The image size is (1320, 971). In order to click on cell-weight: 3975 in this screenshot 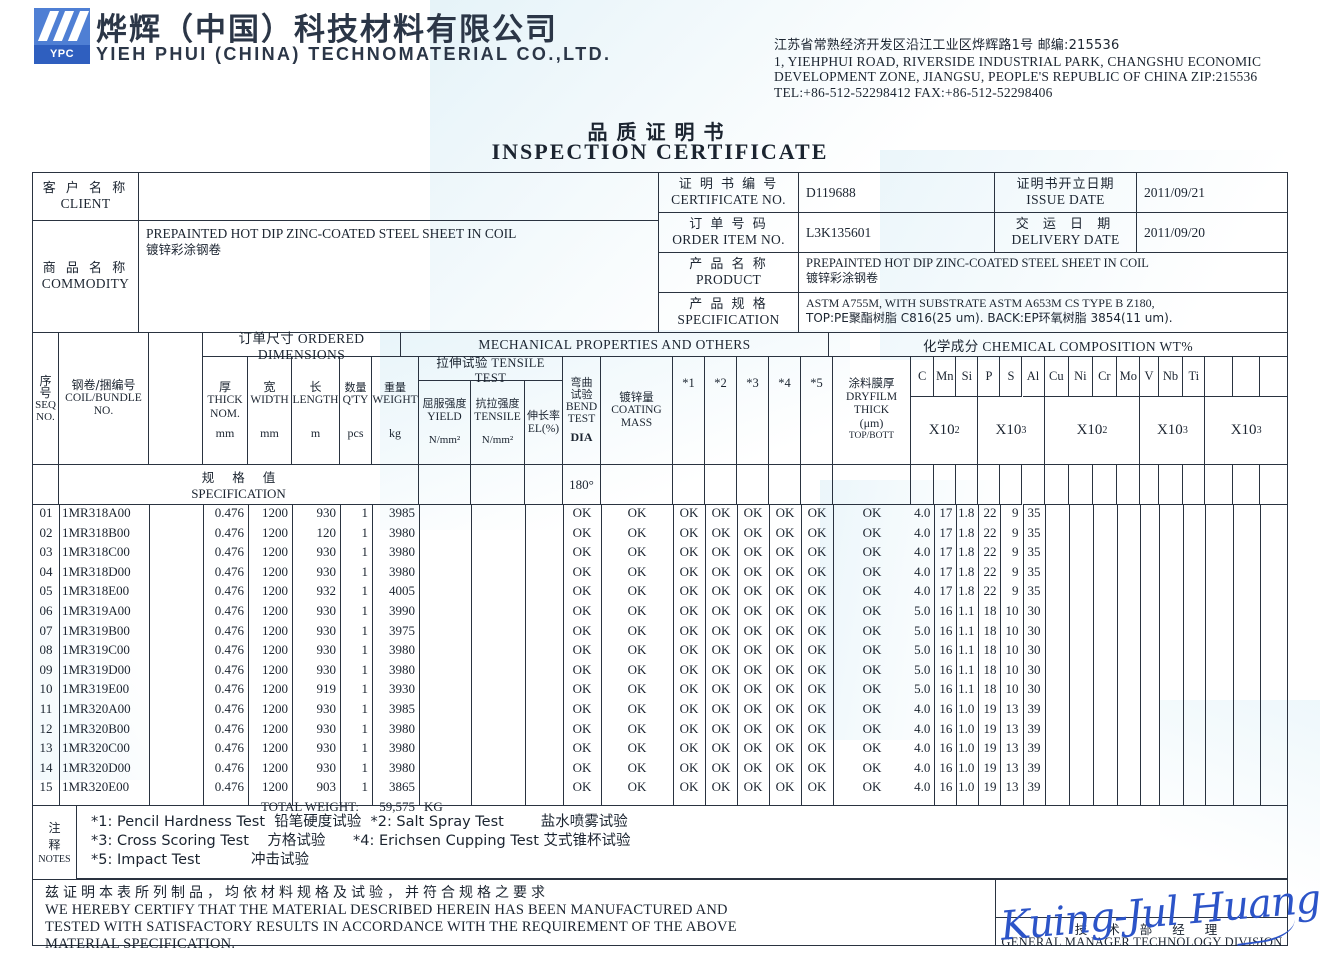, I will do `click(402, 630)`.